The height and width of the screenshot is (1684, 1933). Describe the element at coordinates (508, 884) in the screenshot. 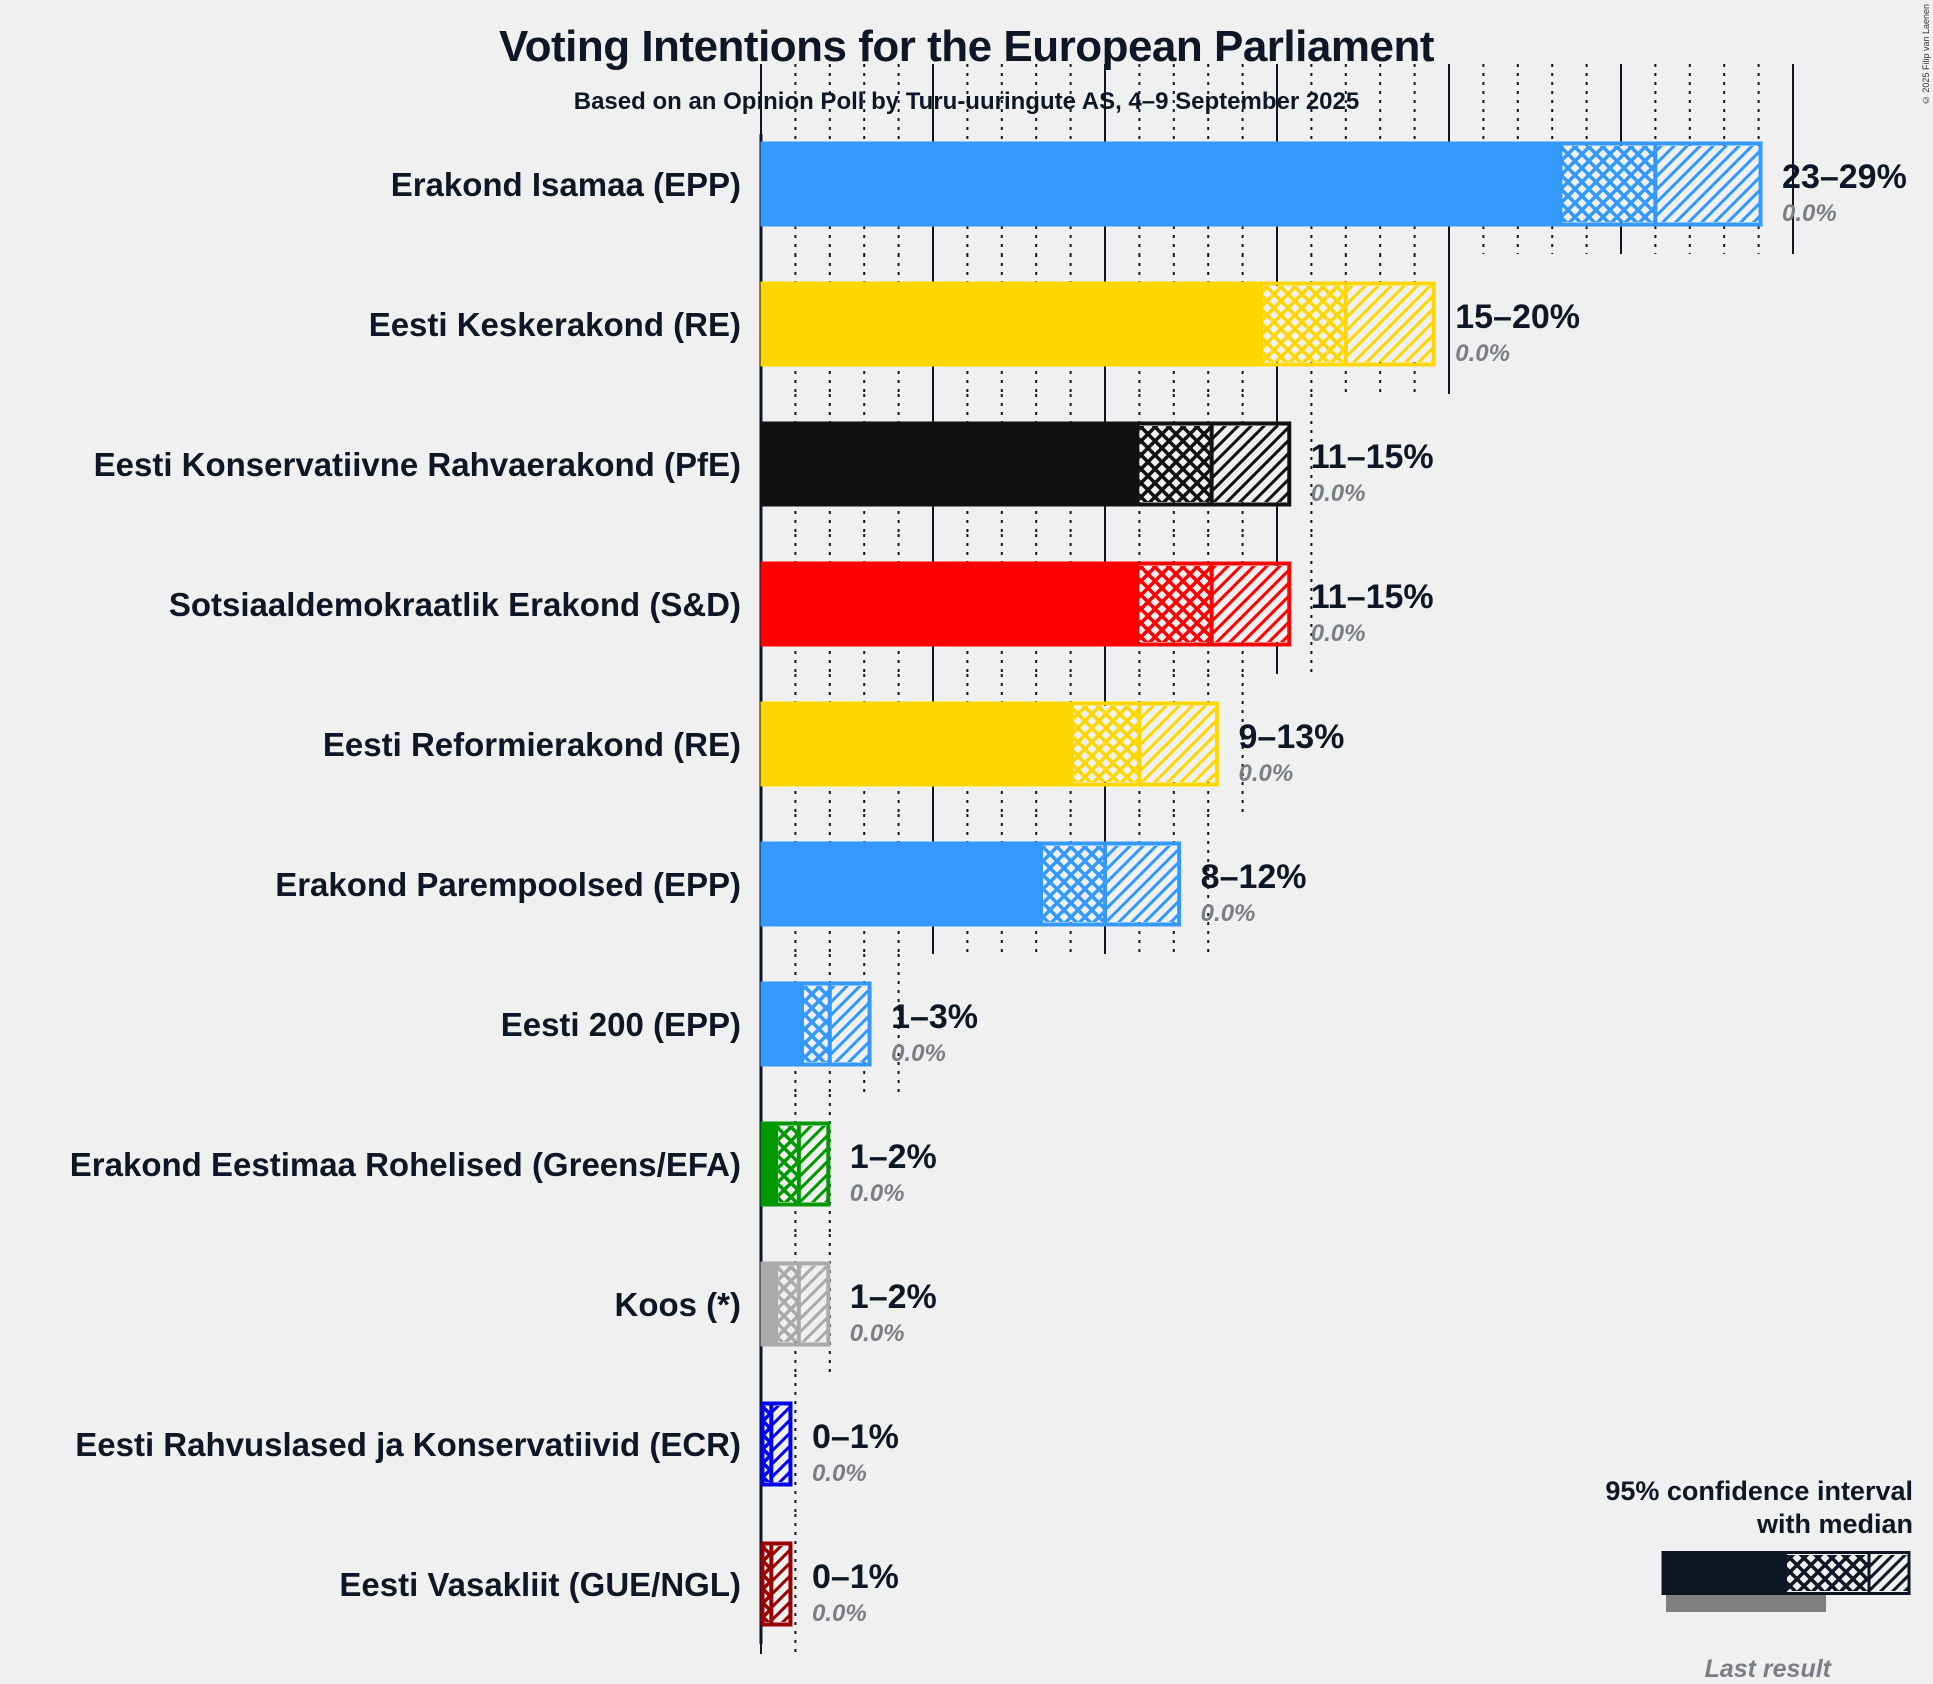

I see `party-label: Erakond Parempoolsed (EPP)` at that location.